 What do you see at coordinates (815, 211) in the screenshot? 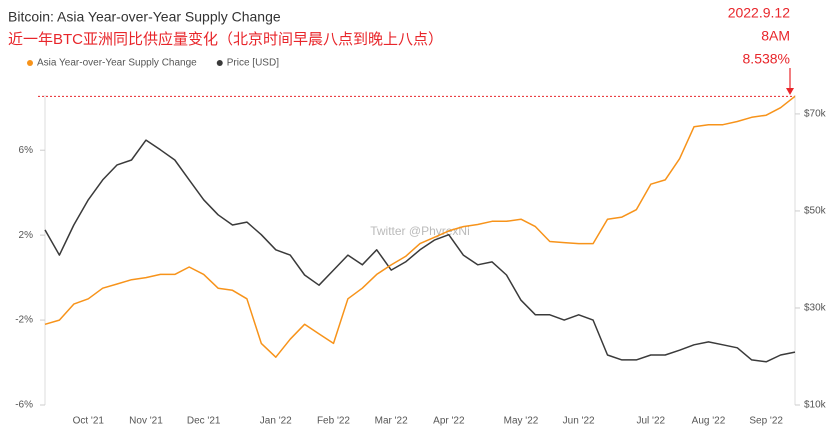
I see `y2-tick-label: $50k` at bounding box center [815, 211].